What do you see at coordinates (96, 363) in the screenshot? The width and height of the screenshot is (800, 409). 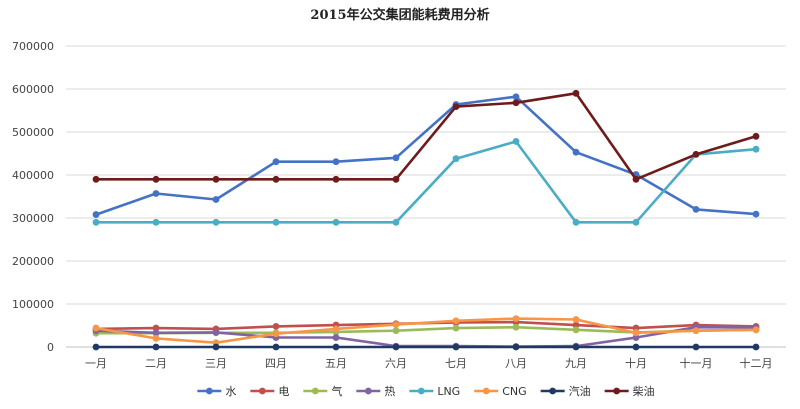 I see `x-tick-label: 一月` at bounding box center [96, 363].